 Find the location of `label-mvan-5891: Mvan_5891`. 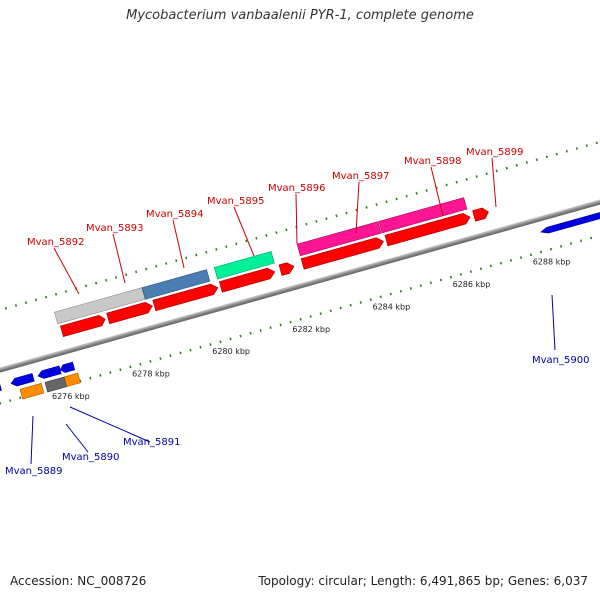

label-mvan-5891: Mvan_5891 is located at coordinates (151, 442).